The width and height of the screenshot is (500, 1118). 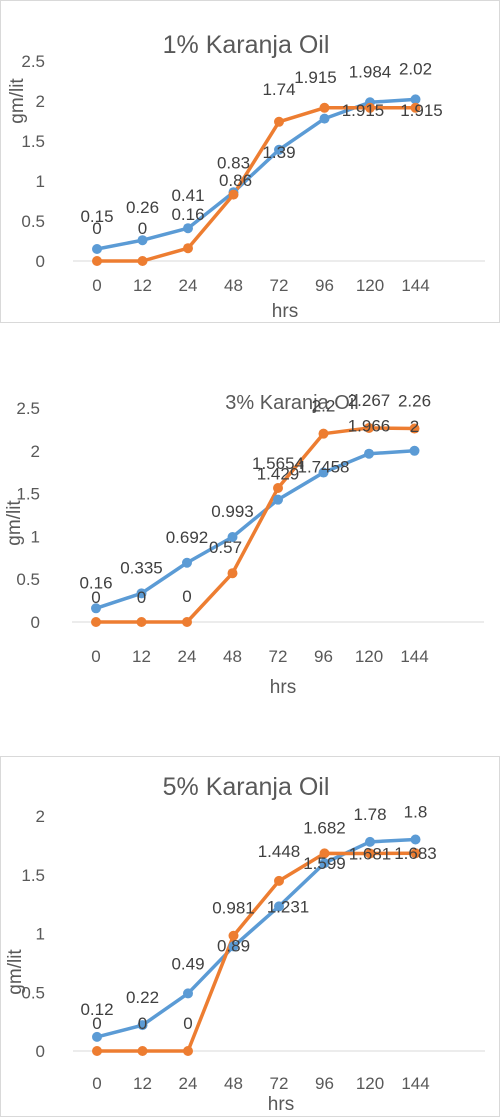 I want to click on data-label: 1.231, so click(x=288, y=906).